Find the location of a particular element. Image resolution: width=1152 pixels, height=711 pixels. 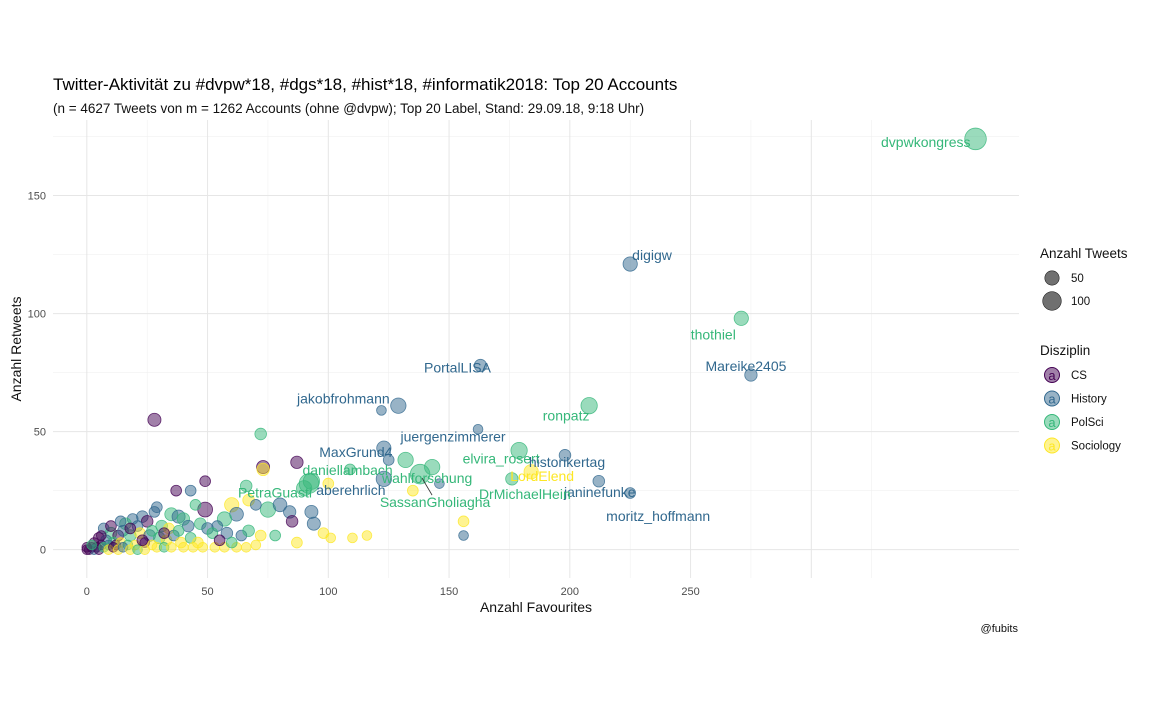

y-tick-label: 100 is located at coordinates (37, 315).